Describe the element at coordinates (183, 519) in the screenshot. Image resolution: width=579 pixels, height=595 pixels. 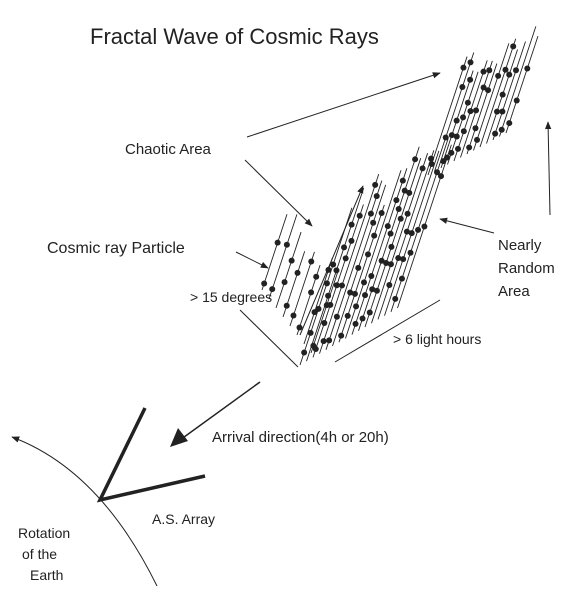
I see `label: A.S. Array` at that location.